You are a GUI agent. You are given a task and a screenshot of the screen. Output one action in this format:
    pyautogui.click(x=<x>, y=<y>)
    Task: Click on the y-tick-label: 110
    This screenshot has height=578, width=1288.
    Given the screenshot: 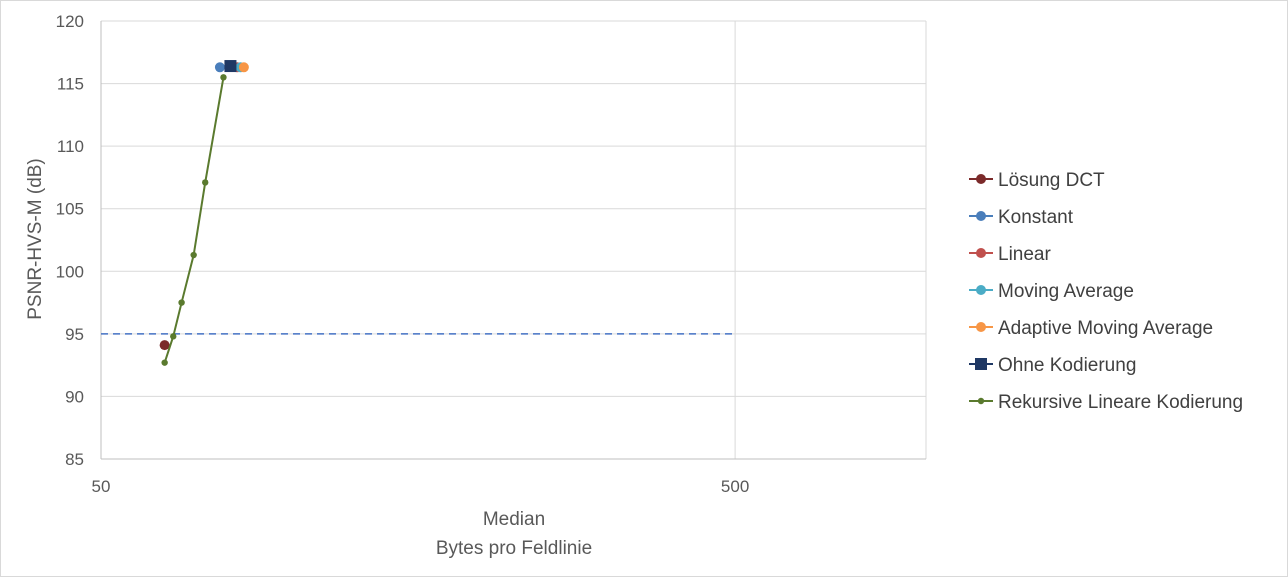 What is the action you would take?
    pyautogui.click(x=70, y=146)
    